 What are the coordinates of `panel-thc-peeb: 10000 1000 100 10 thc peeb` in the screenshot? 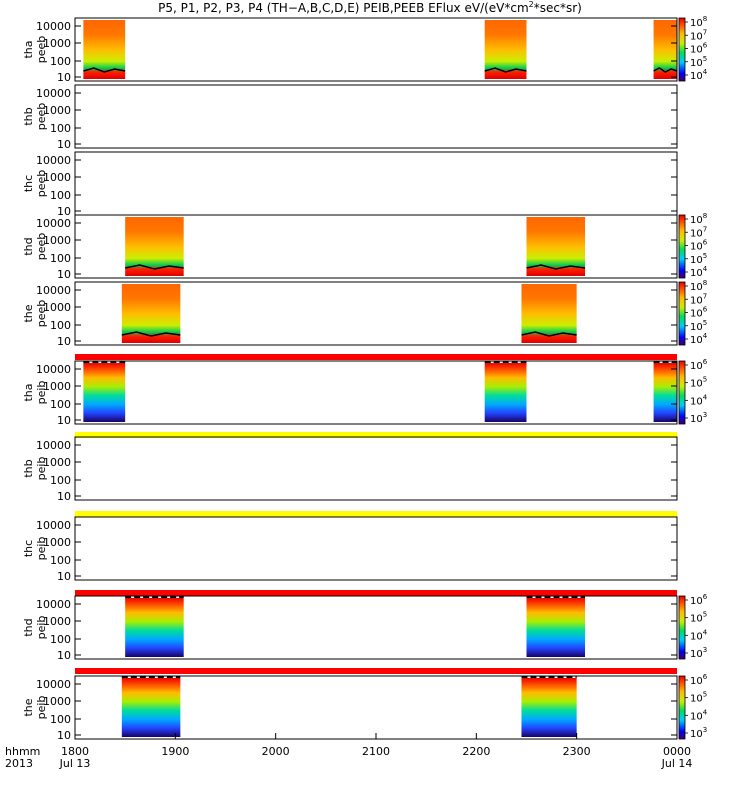 It's located at (350, 184).